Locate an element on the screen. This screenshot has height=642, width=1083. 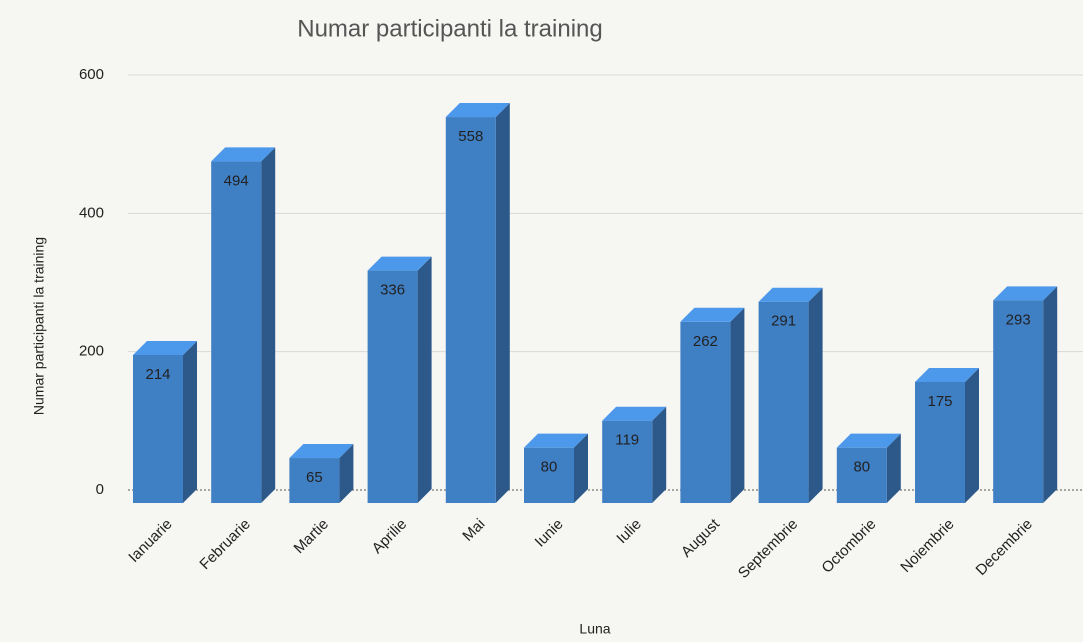
y-axis-title: Numar participanti la training is located at coordinates (39, 326).